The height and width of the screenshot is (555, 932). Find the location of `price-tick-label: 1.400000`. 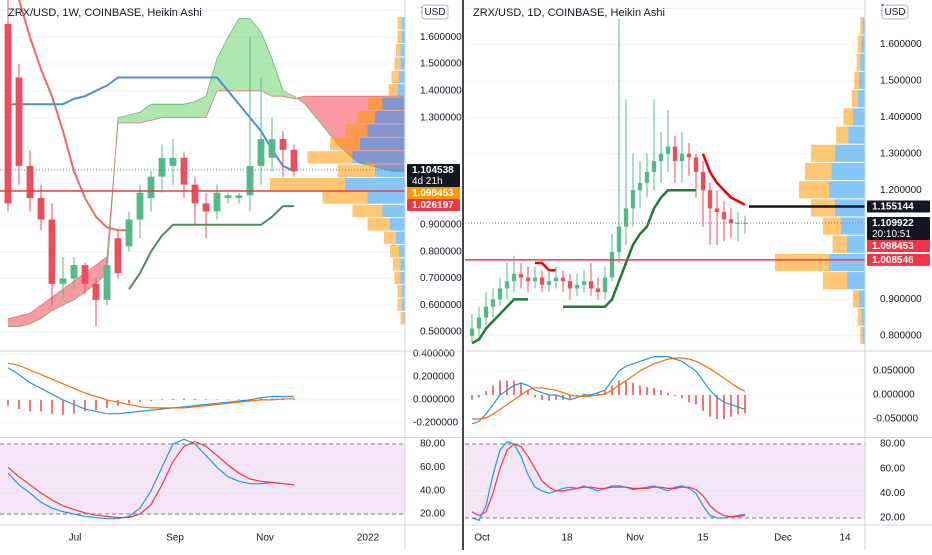

price-tick-label: 1.400000 is located at coordinates (441, 90).